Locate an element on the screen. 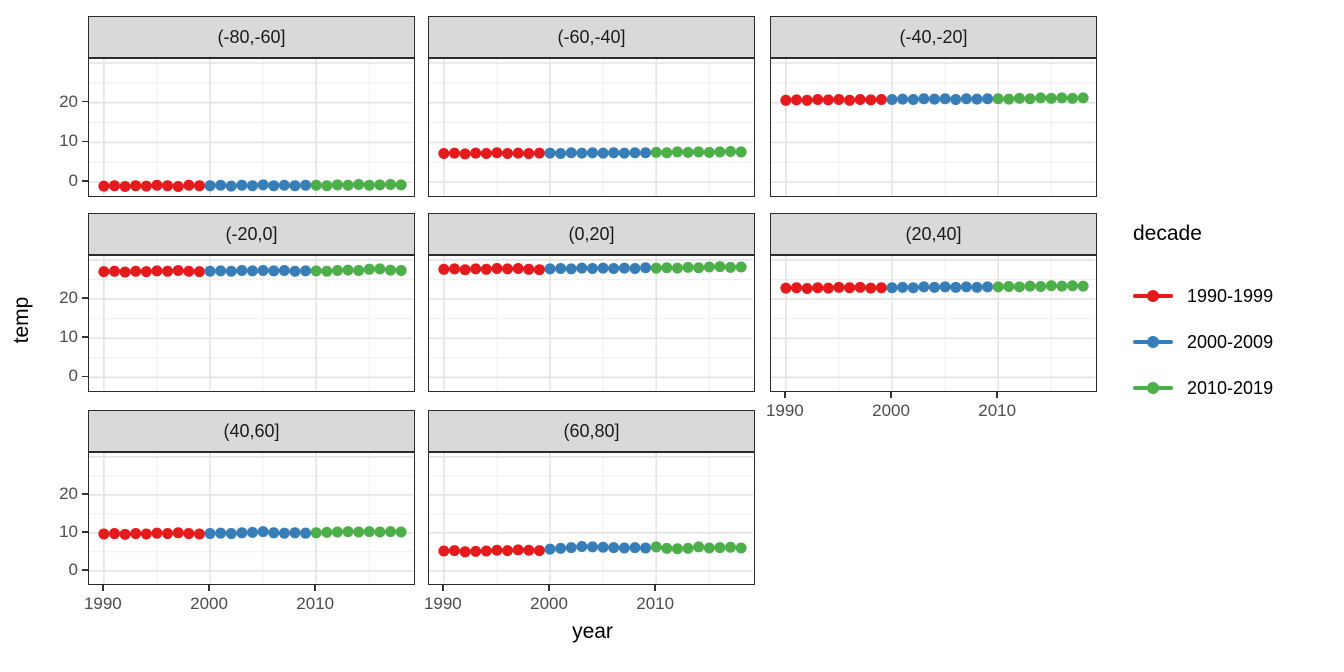 This screenshot has width=1344, height=672. x-tick-label: 2010 is located at coordinates (997, 410).